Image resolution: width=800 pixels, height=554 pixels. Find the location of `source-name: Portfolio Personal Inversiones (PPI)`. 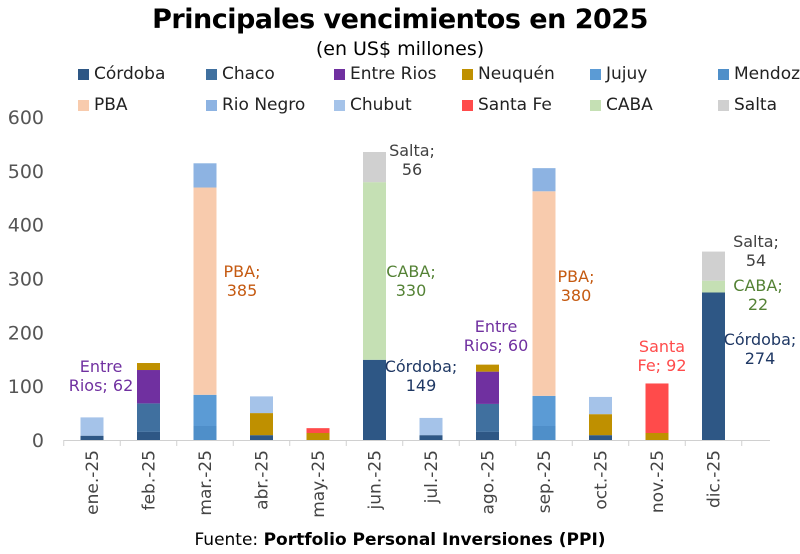

source-name: Portfolio Personal Inversiones (PPI) is located at coordinates (434, 540).